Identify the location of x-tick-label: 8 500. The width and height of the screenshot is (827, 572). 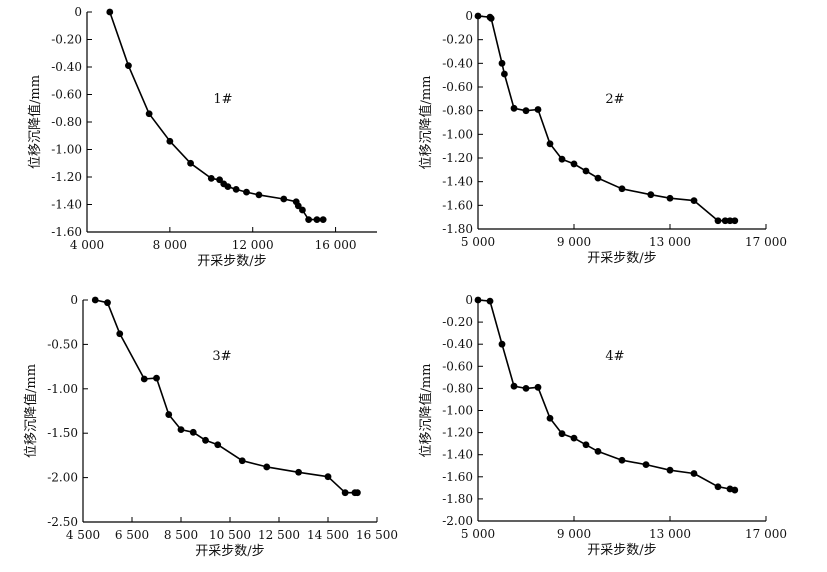
(181, 535).